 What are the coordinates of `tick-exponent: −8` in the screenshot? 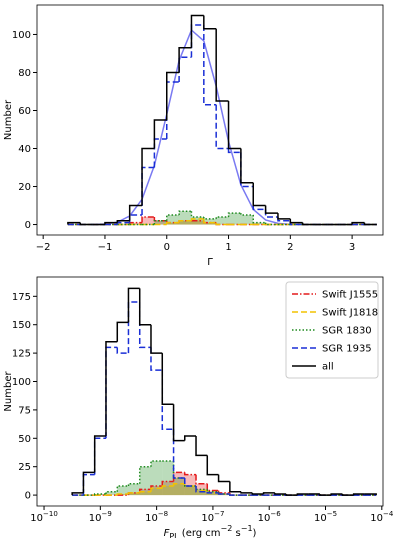 It's located at (163, 514).